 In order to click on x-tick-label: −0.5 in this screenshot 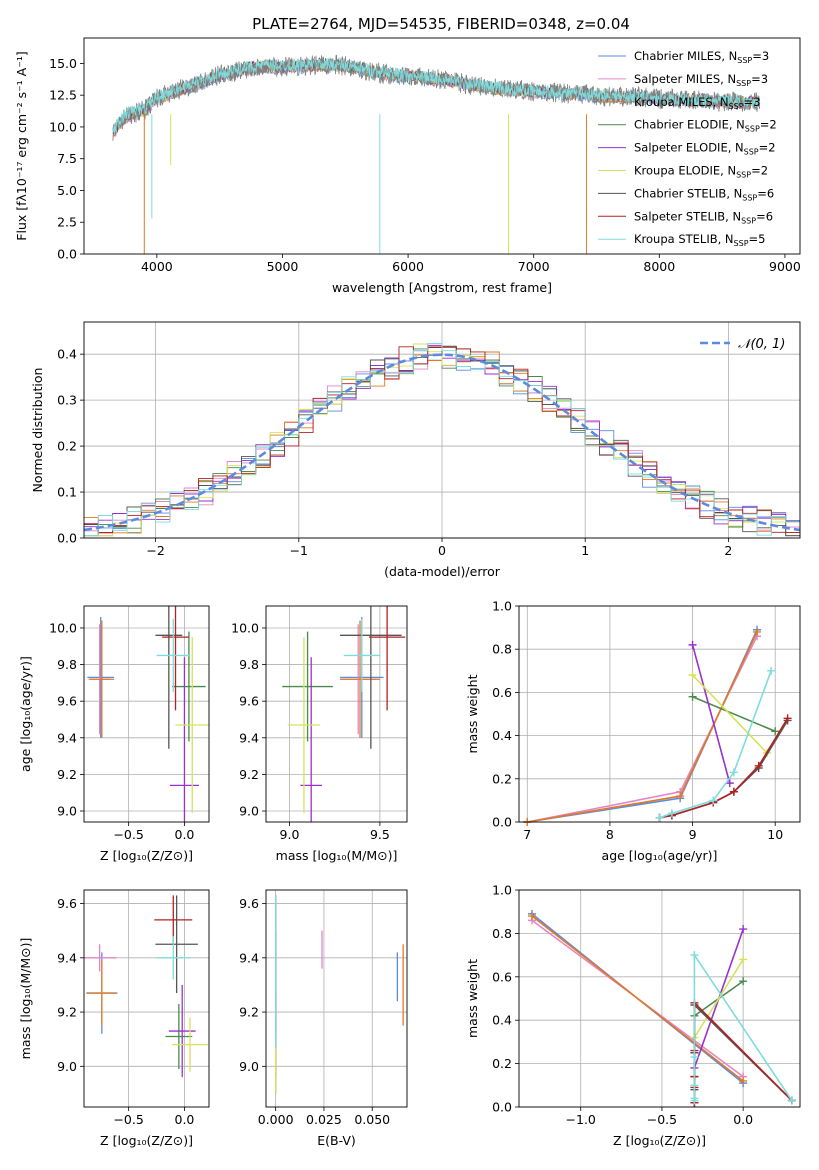, I will do `click(662, 1119)`.